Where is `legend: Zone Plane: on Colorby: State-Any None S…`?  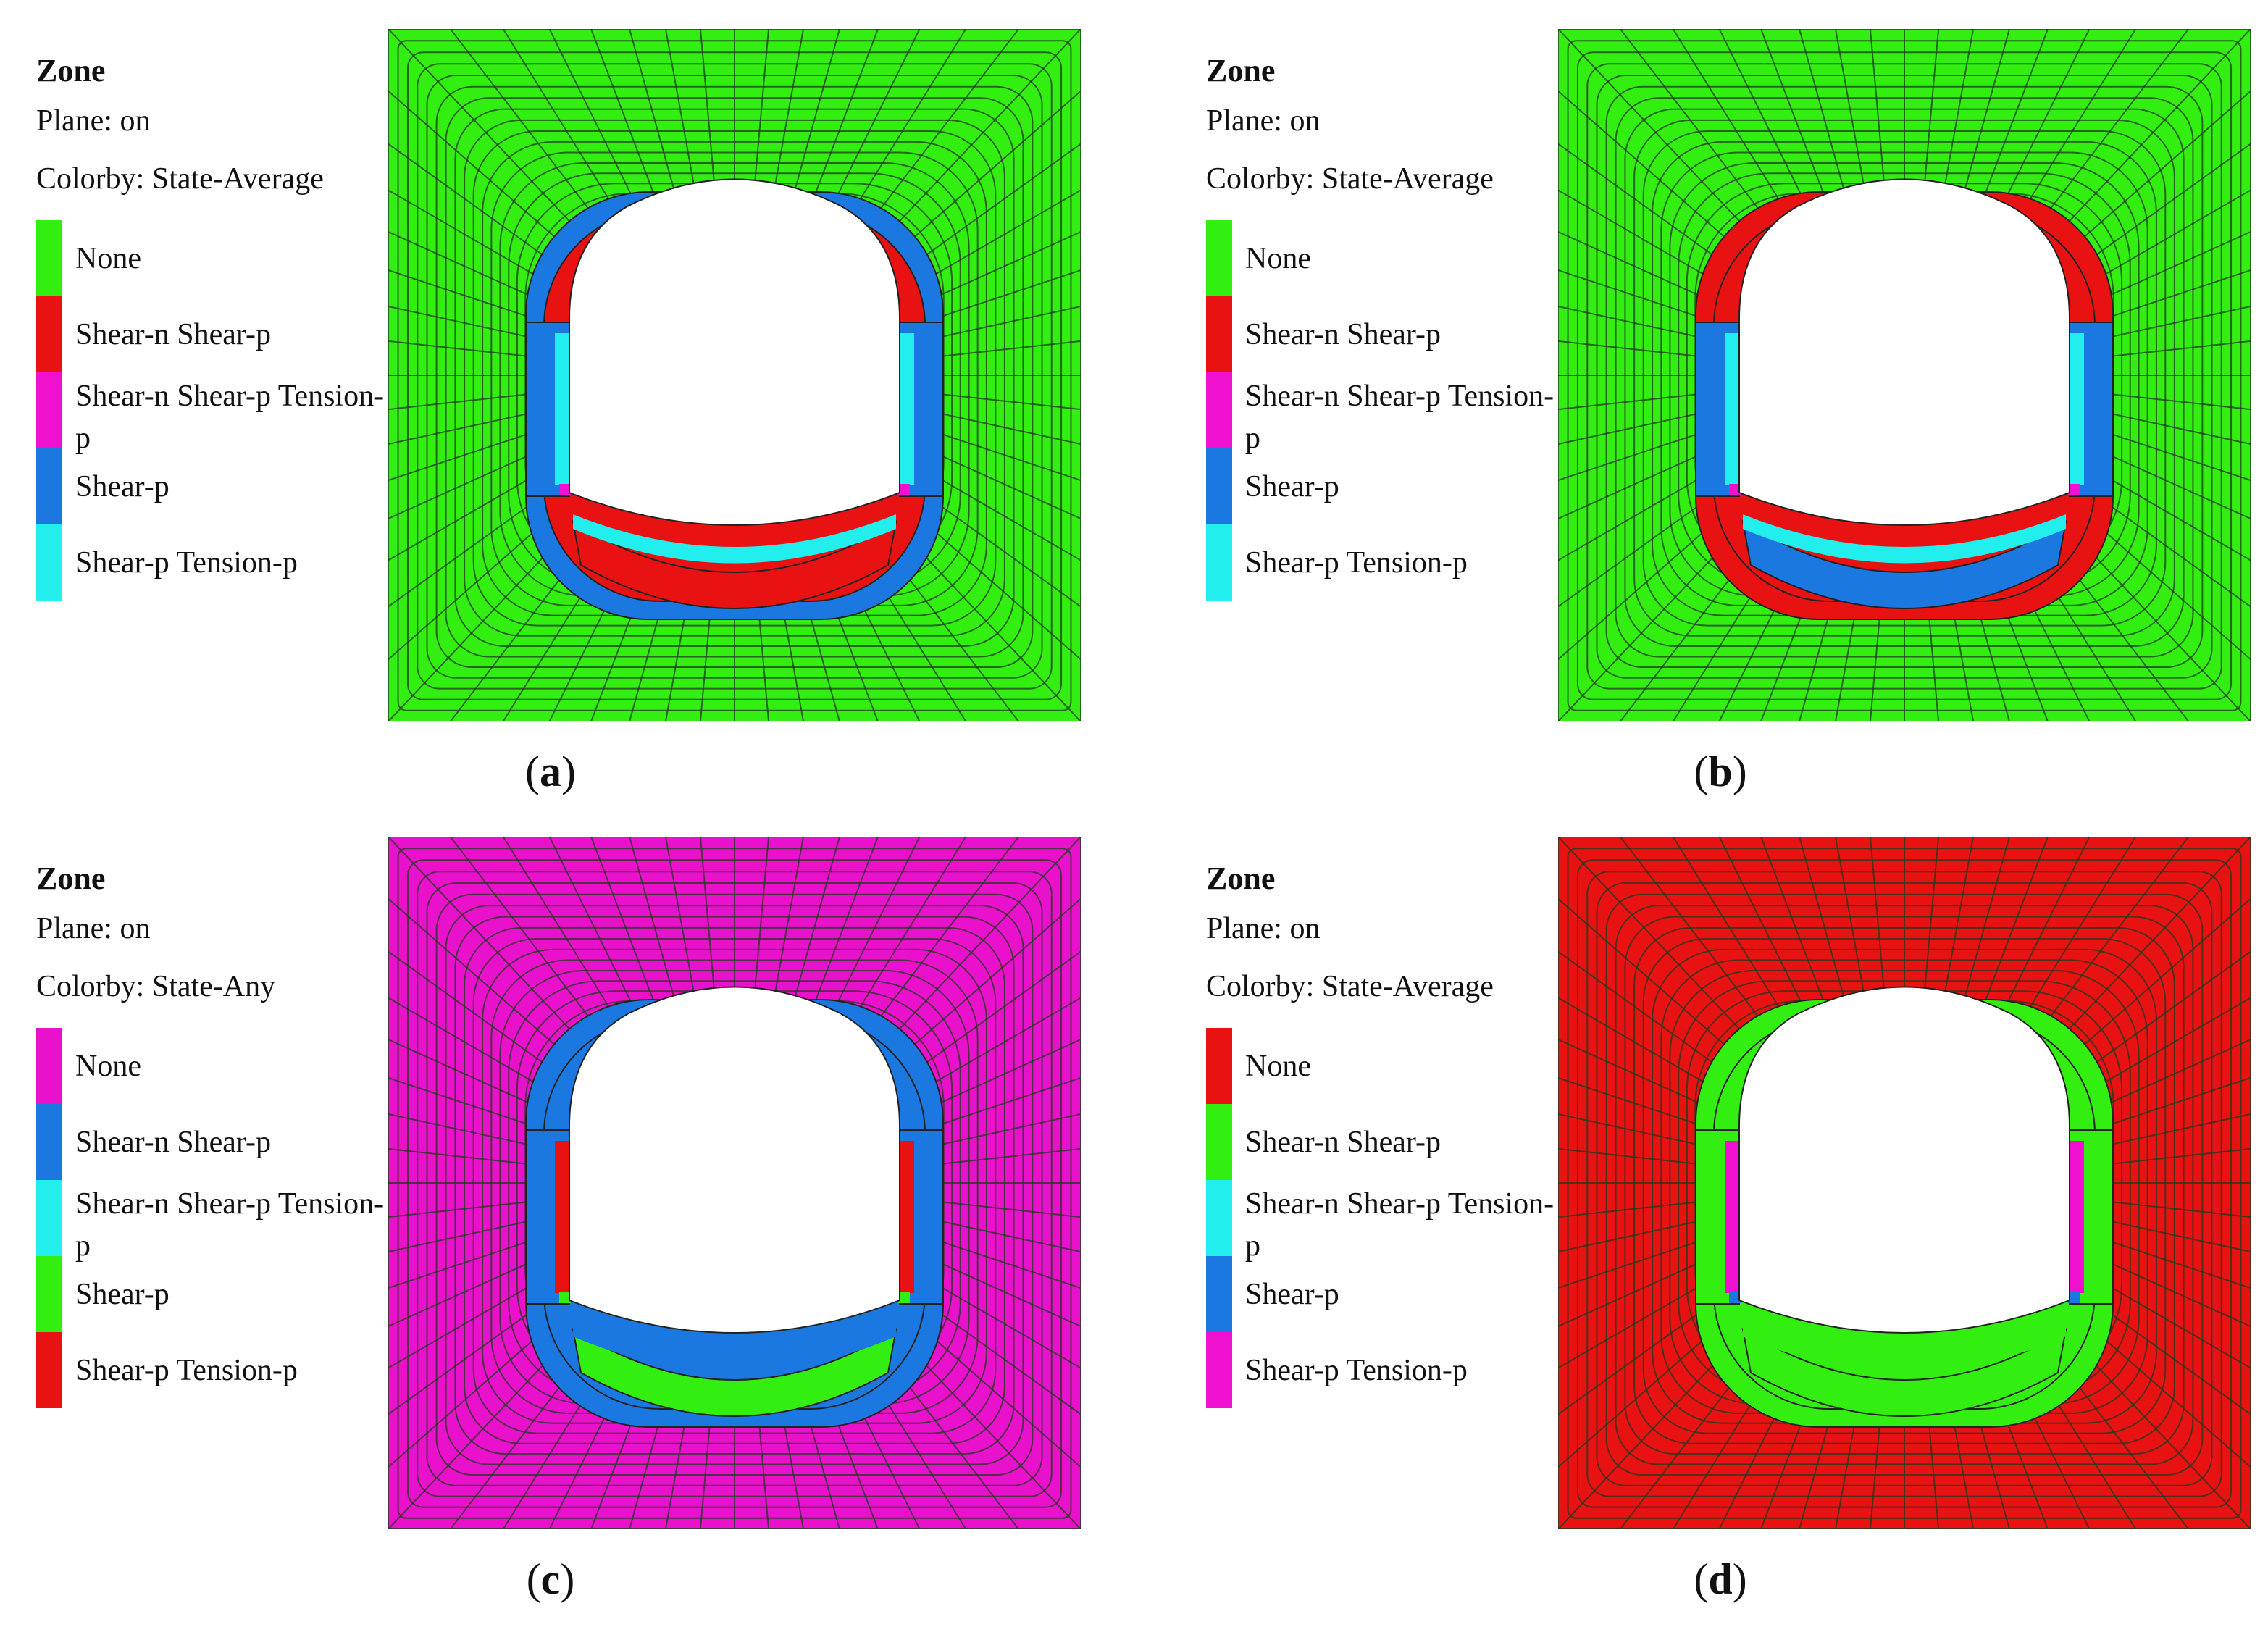
legend: Zone Plane: on Colorby: State-Any None S… is located at coordinates (214, 1133).